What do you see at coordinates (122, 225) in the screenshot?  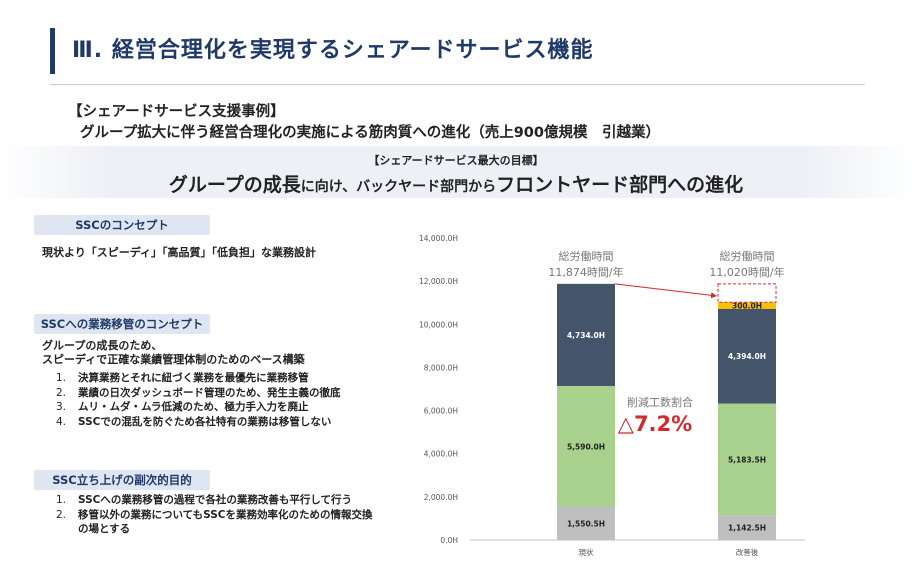 I see `concept-heading: SSCのコンセプト` at bounding box center [122, 225].